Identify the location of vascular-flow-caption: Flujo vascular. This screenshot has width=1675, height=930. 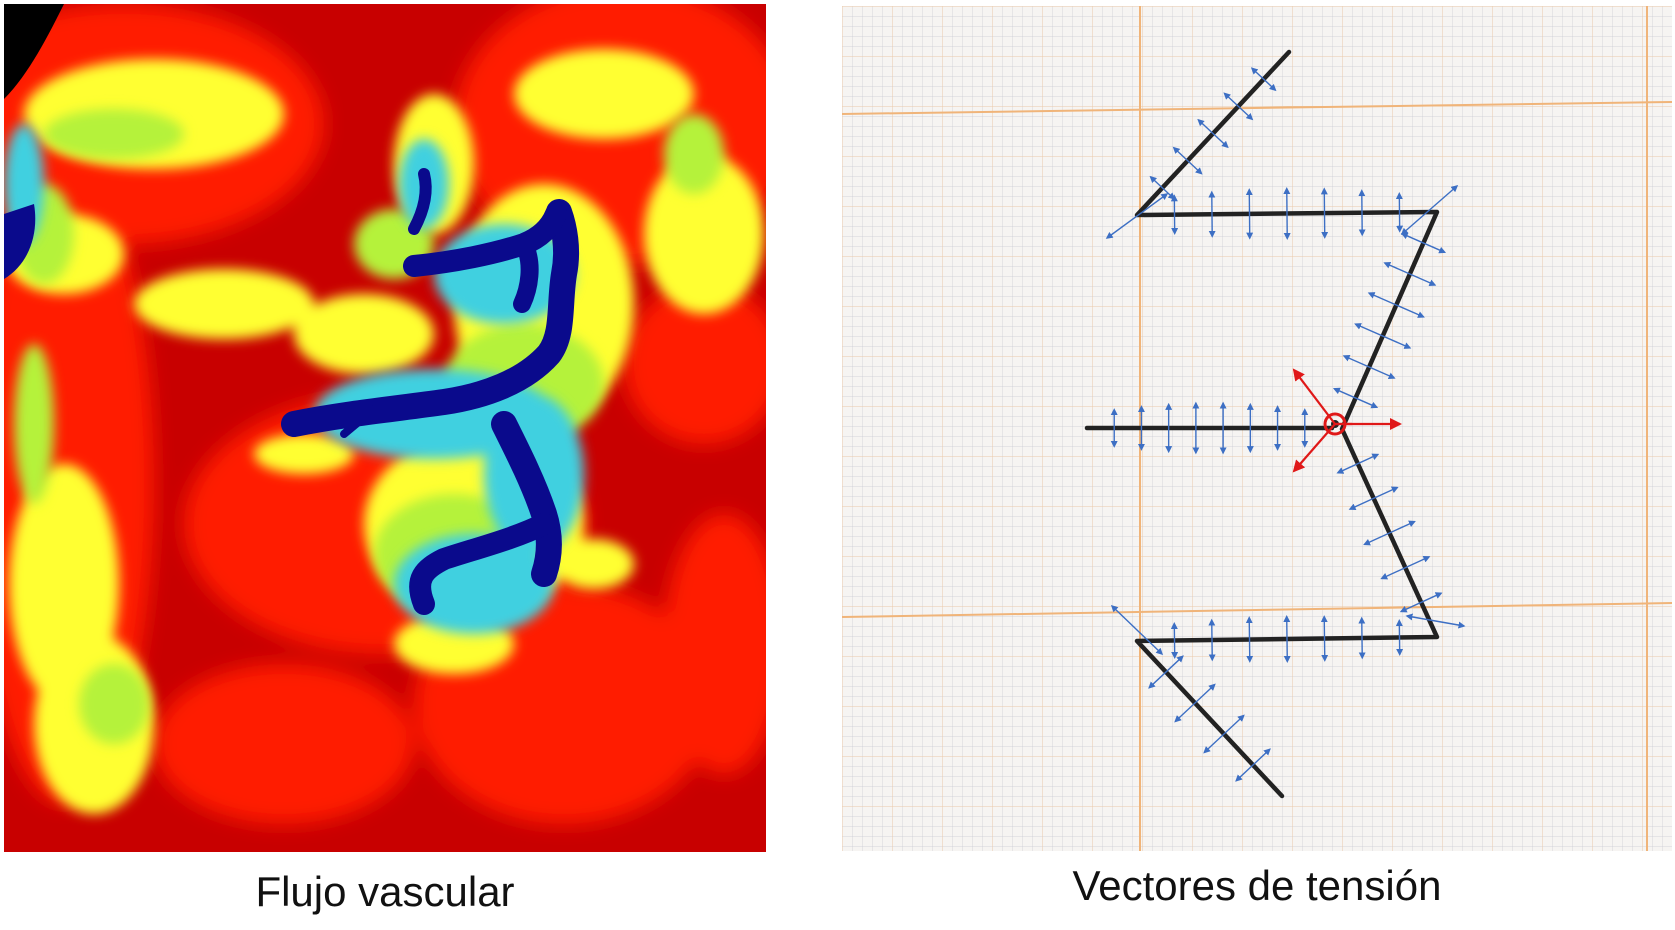
(385, 891).